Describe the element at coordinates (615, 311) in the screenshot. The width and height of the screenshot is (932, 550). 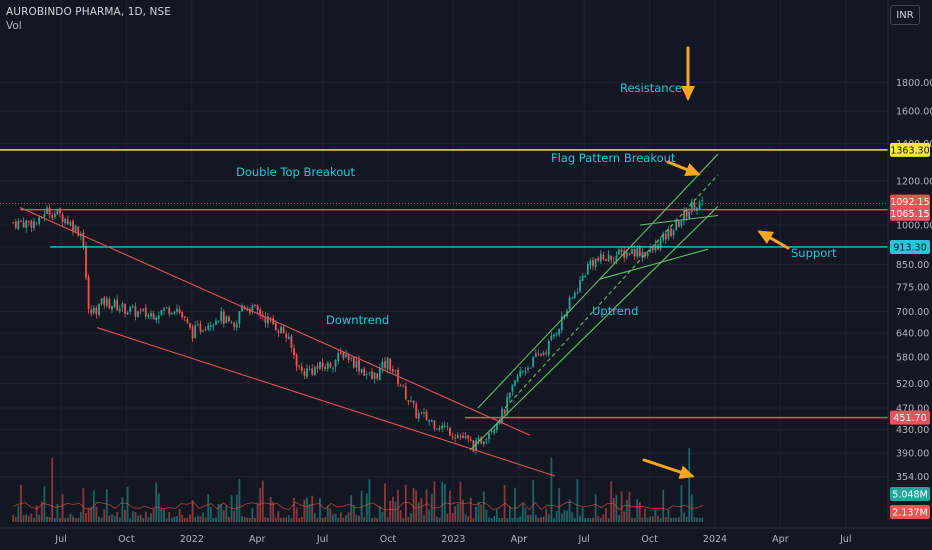
I see `annotation-uptrend: Uptrend` at that location.